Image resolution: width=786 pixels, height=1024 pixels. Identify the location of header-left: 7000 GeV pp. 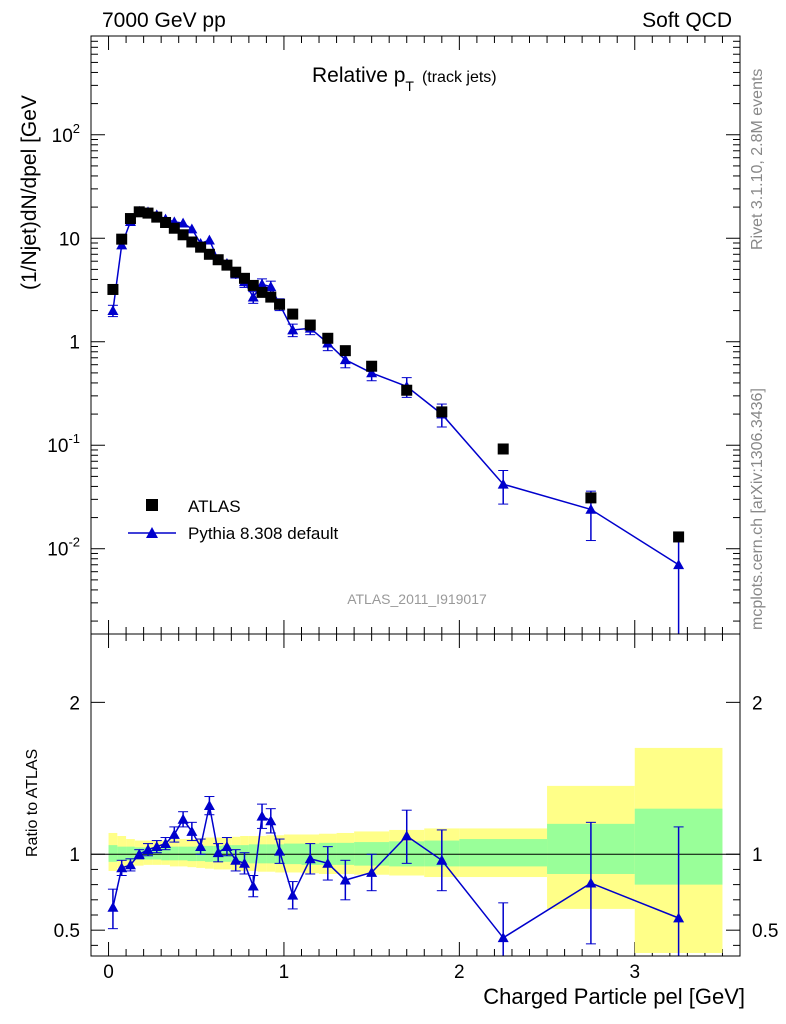
(164, 20).